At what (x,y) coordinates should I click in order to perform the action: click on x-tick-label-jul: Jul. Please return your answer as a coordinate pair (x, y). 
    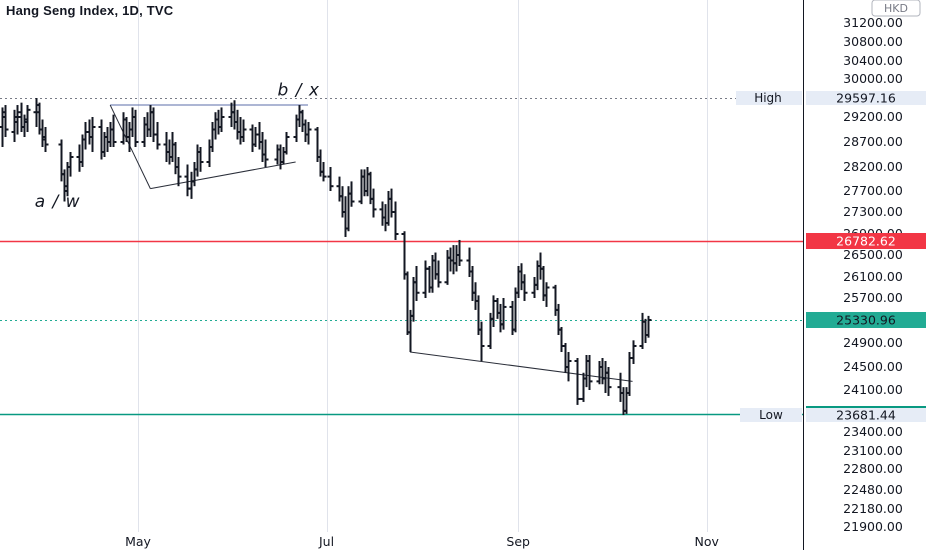
    Looking at the image, I should click on (326, 541).